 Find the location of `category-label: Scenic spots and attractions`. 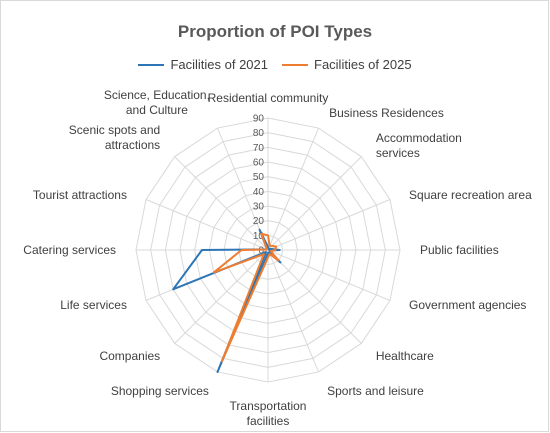

category-label: Scenic spots and attractions is located at coordinates (114, 137).